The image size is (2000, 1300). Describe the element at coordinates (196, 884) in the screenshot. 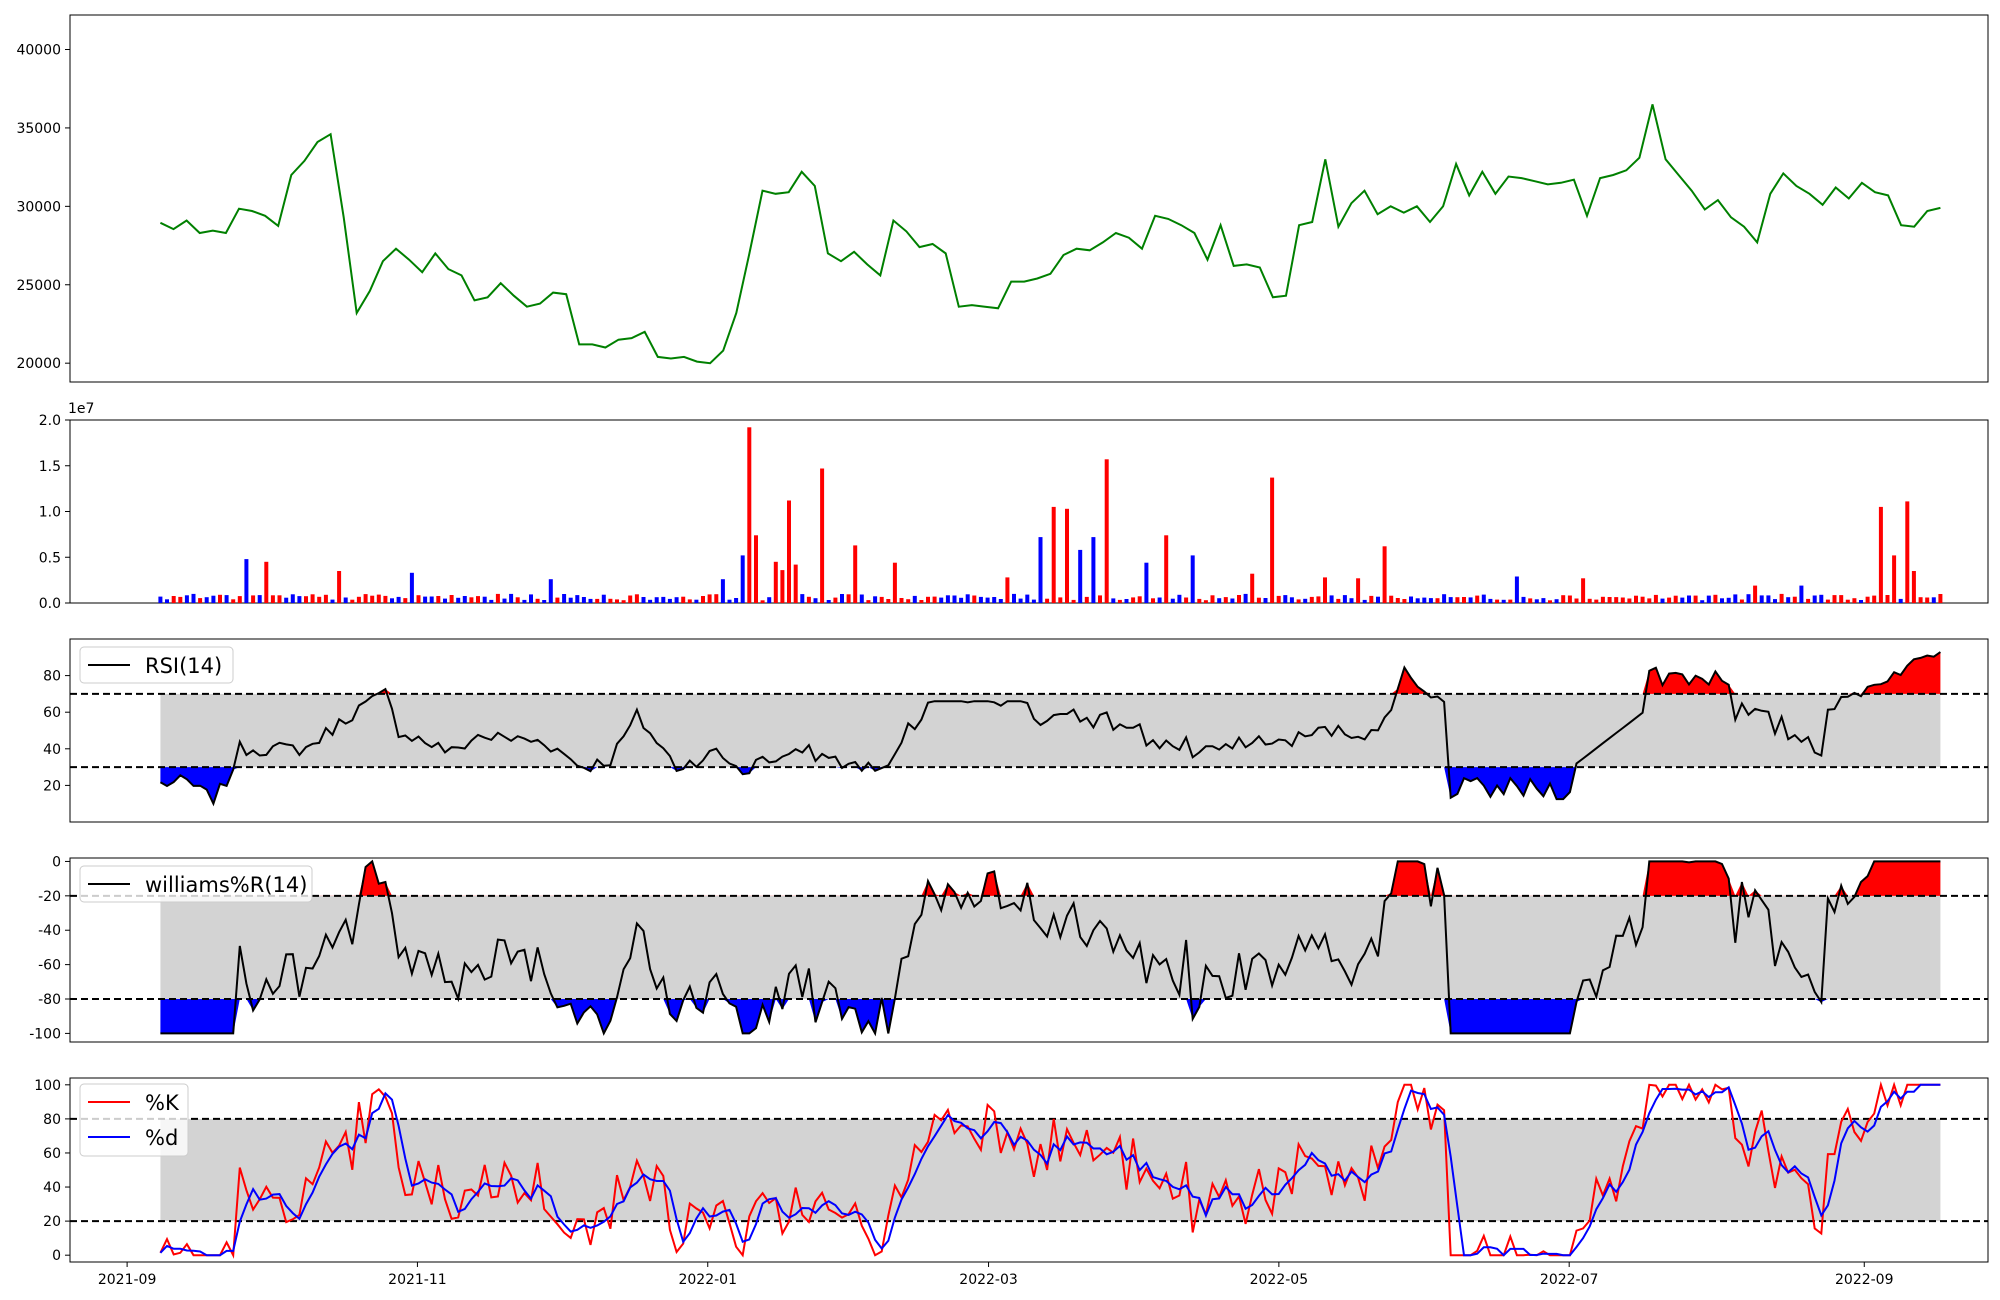

I see `williams-legend: williams%R(14)` at that location.